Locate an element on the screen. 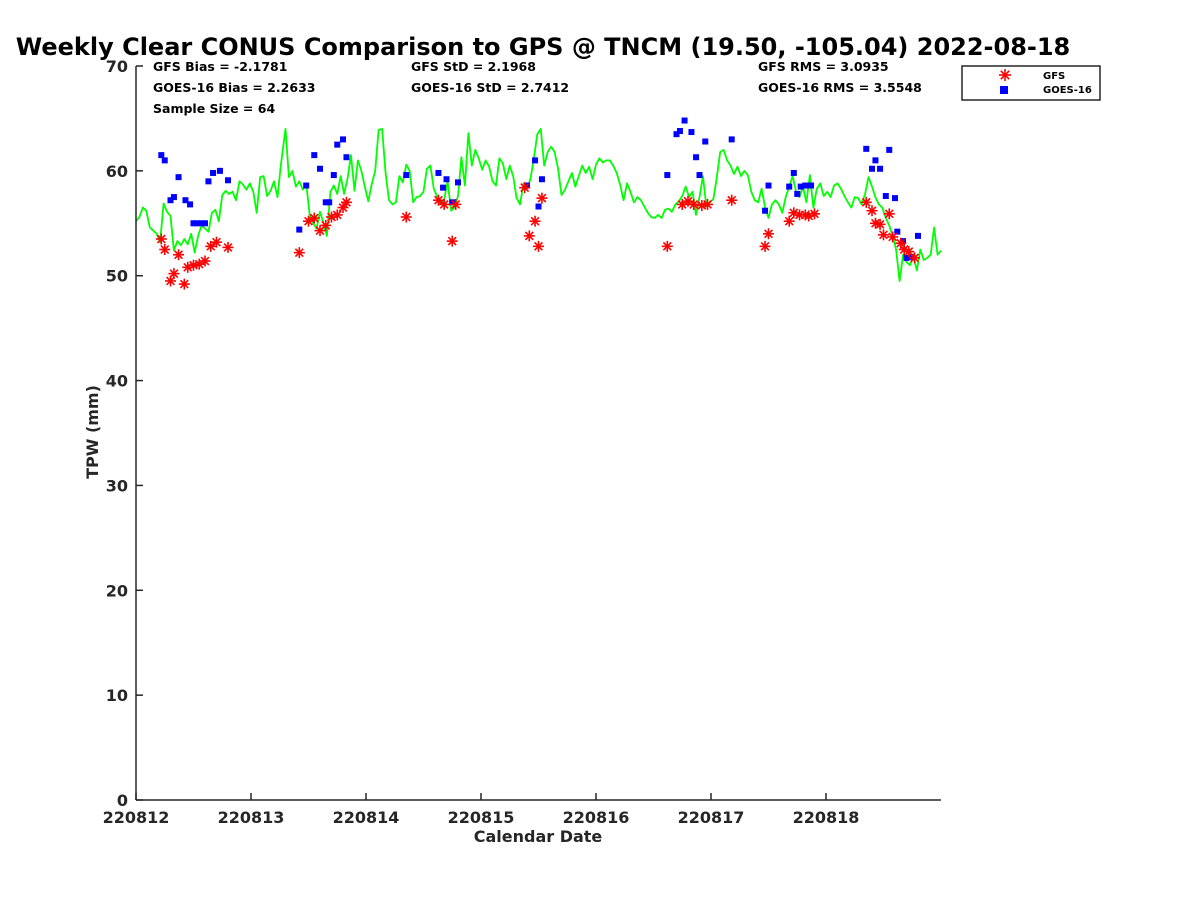  x-tick-label: 220812 is located at coordinates (136, 817).